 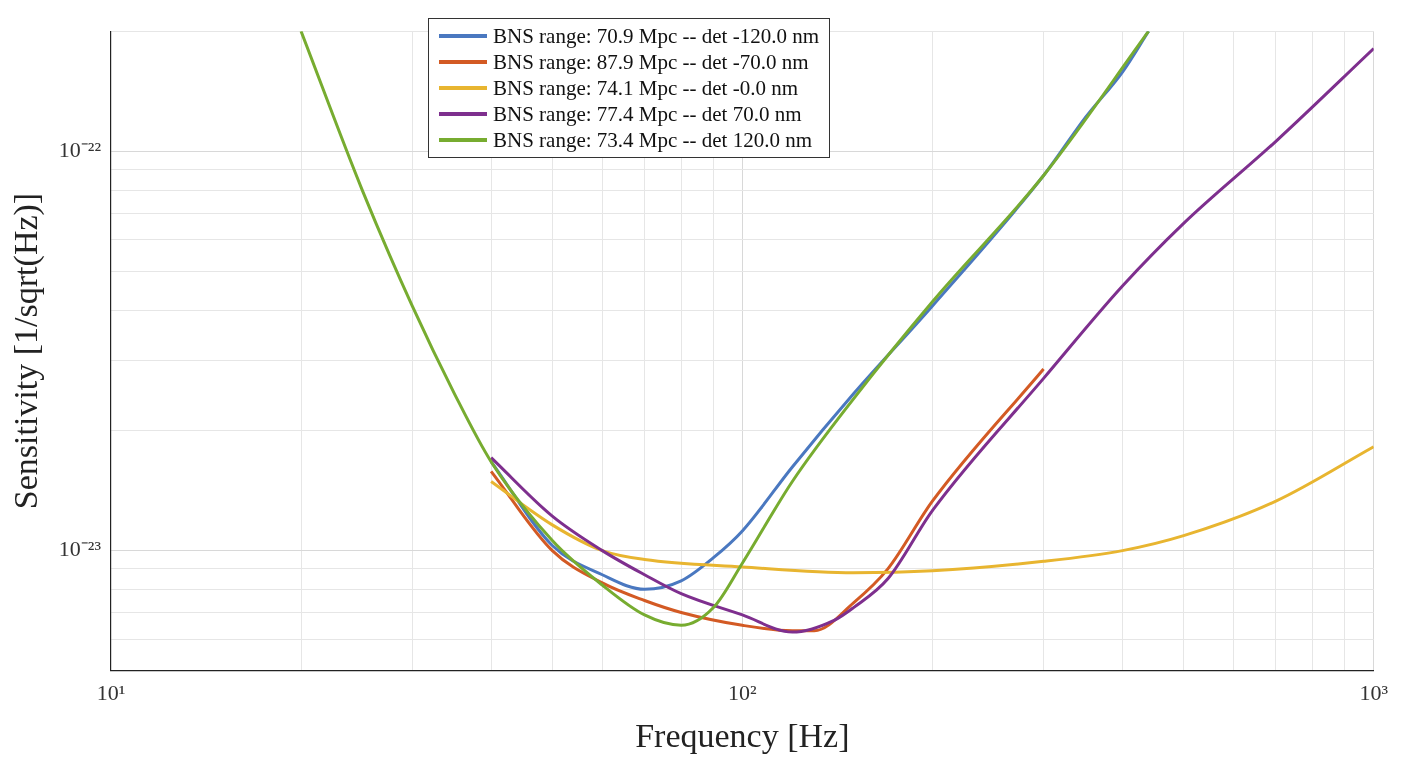 What do you see at coordinates (647, 114) in the screenshot?
I see `legend-label: BNS range: 77.4 Mpc -- det 70.0 nm` at bounding box center [647, 114].